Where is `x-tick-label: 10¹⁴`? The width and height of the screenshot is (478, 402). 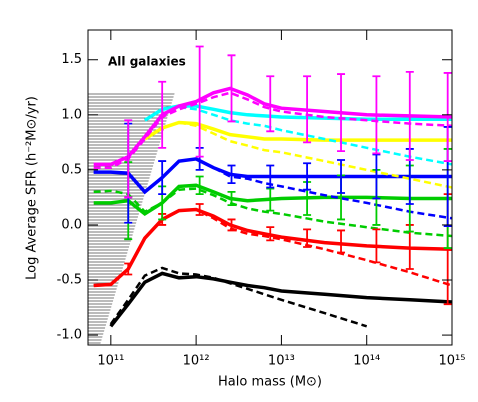 x-tick-label: 10¹⁴ is located at coordinates (366, 361).